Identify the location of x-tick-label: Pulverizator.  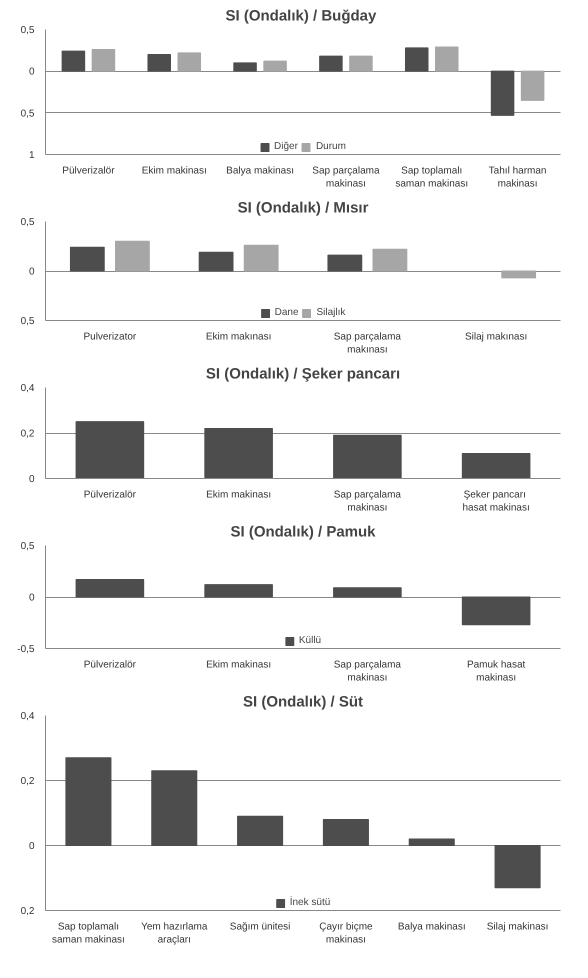
(110, 337).